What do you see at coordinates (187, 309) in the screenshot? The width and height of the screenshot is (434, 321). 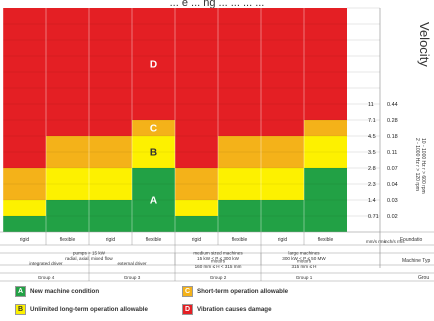 I see `legend-swatch-d: D` at bounding box center [187, 309].